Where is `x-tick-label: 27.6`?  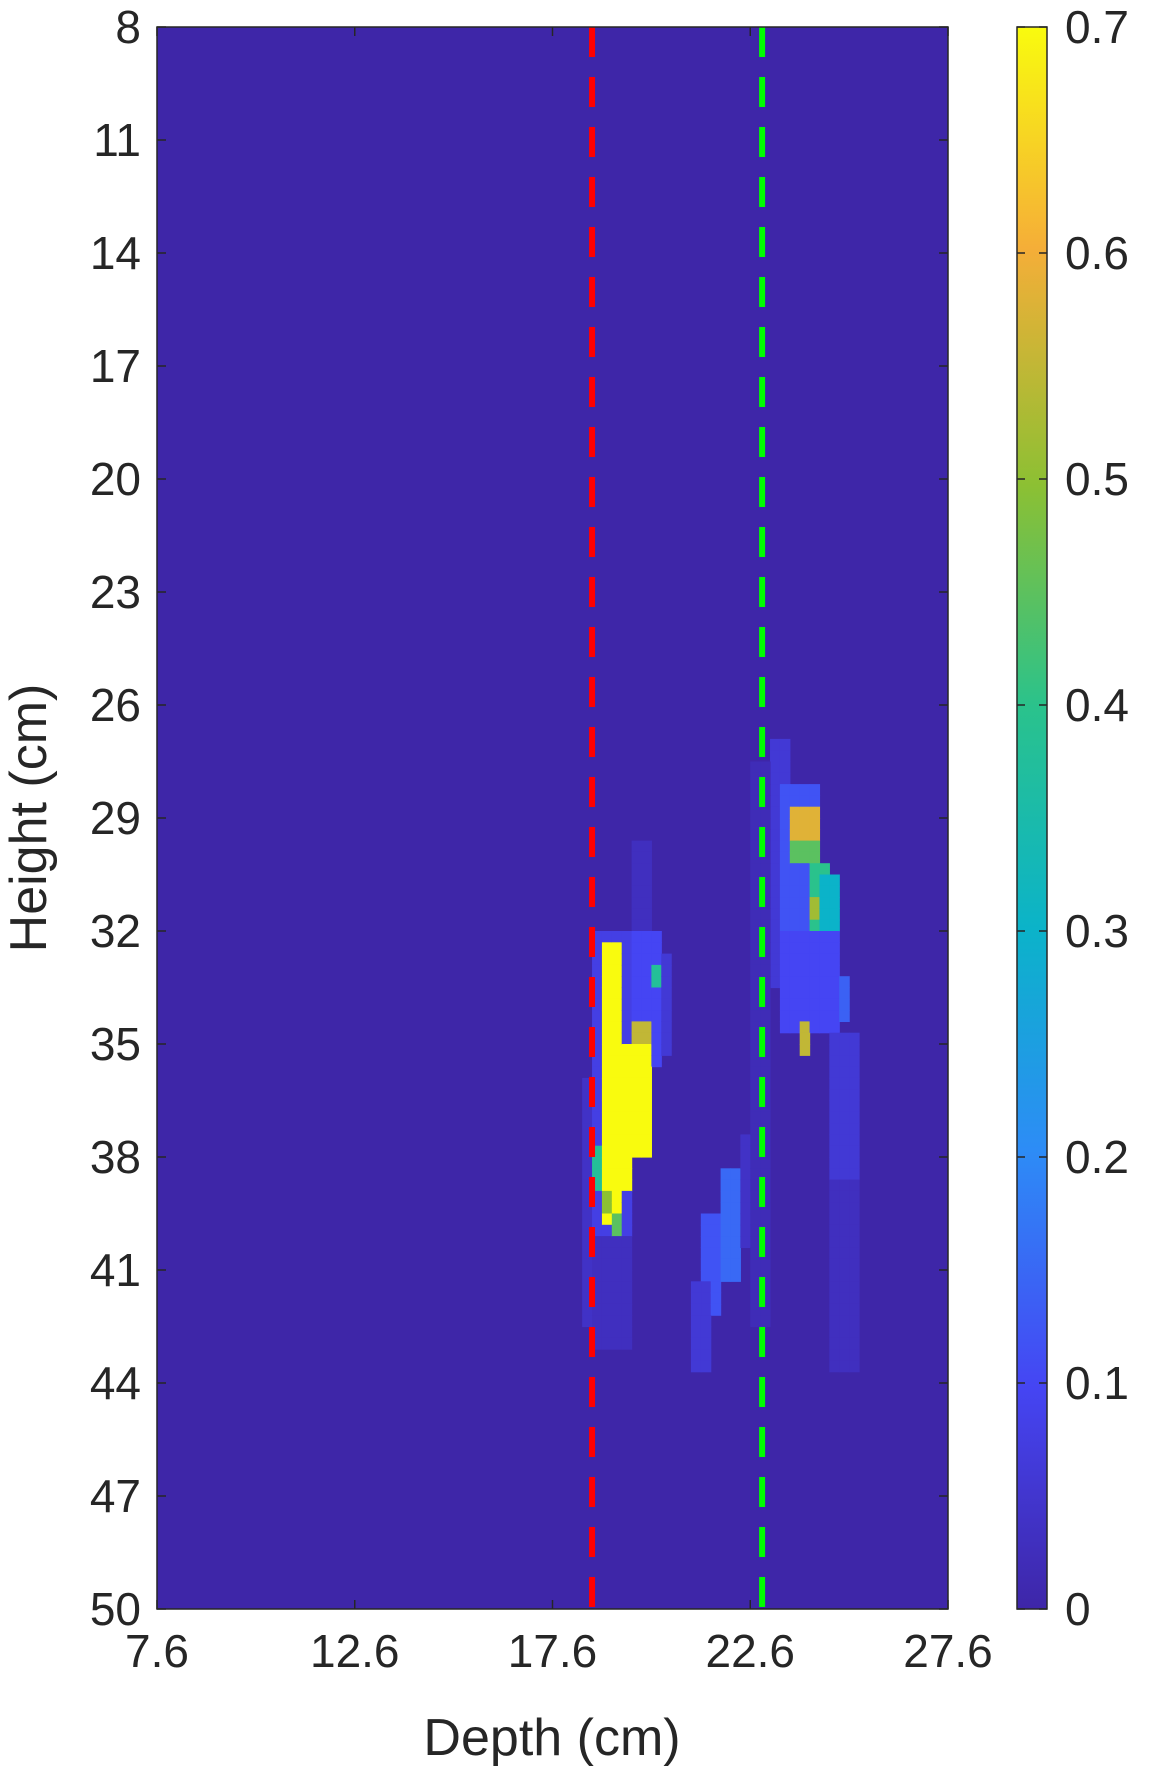 x-tick-label: 27.6 is located at coordinates (948, 1651).